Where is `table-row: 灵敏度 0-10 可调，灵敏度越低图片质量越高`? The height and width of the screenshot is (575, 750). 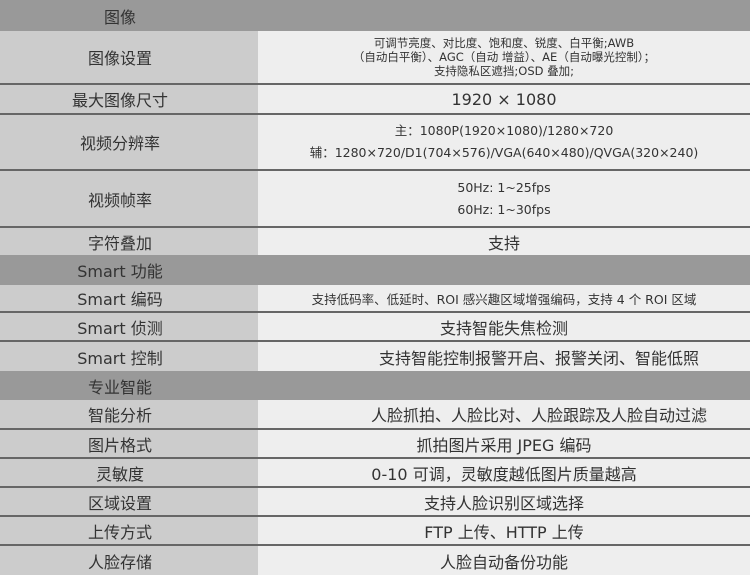 table-row: 灵敏度 0-10 可调，灵敏度越低图片质量越高 is located at coordinates (375, 473).